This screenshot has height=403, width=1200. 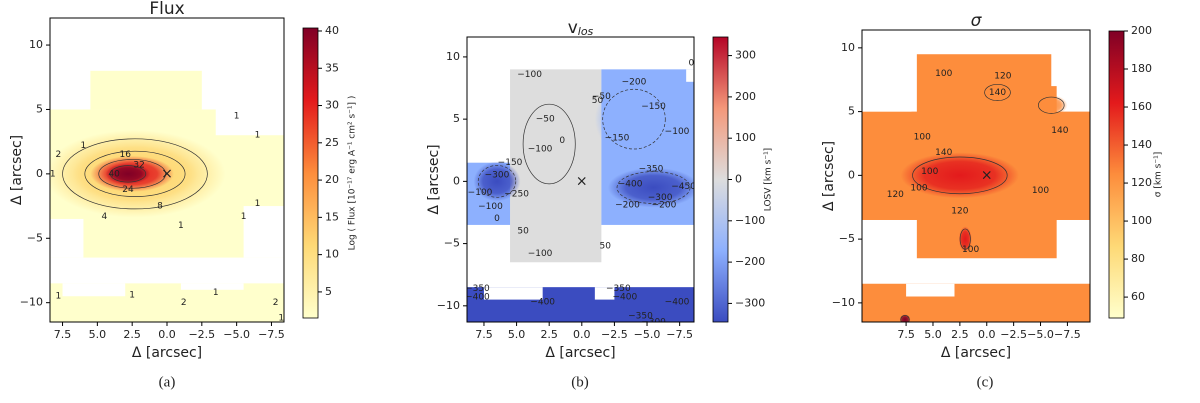 I want to click on colorbar-tick-label: 160, so click(x=1141, y=106).